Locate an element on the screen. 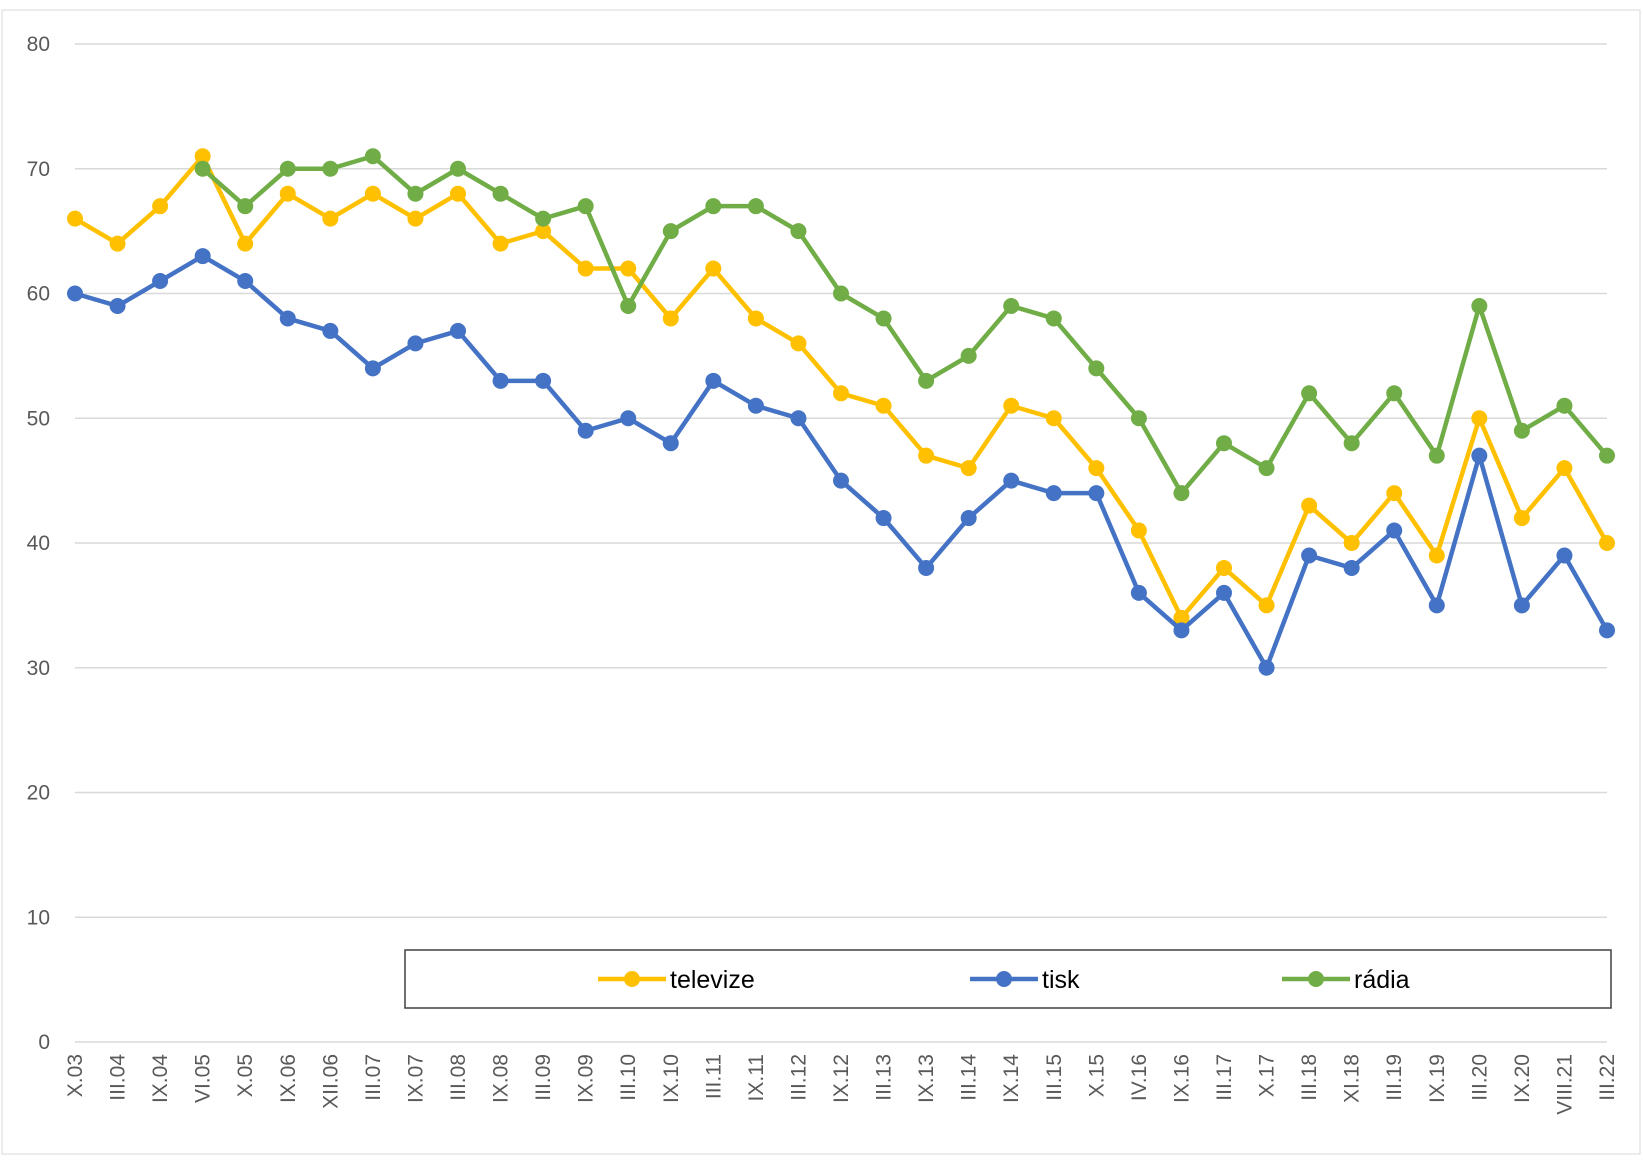 This screenshot has width=1643, height=1162. x-tick-label: IV.16 is located at coordinates (1139, 1077).